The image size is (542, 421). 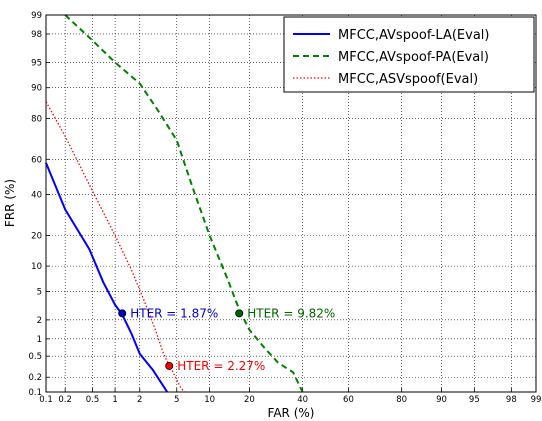 I want to click on x-tick-label: 60, so click(x=348, y=400).